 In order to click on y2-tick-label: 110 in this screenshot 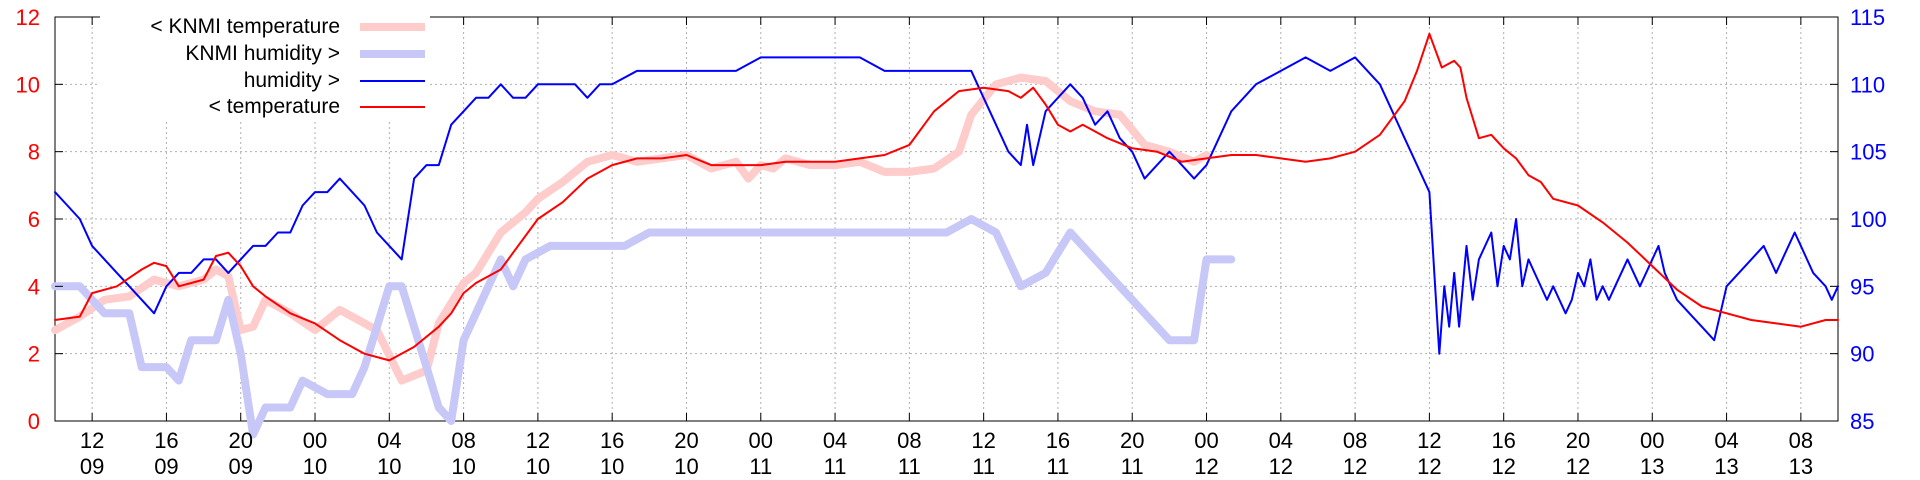, I will do `click(1867, 84)`.